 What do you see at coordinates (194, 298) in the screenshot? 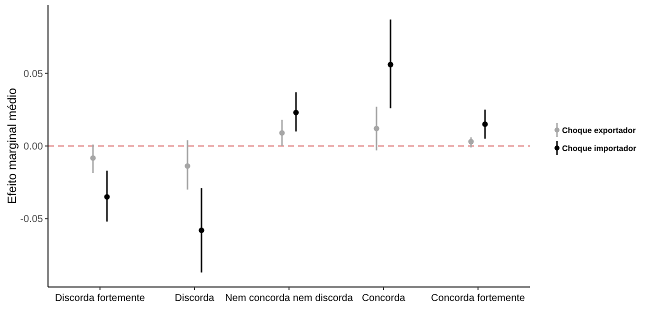
I see `x-tick-label: Discorda` at bounding box center [194, 298].